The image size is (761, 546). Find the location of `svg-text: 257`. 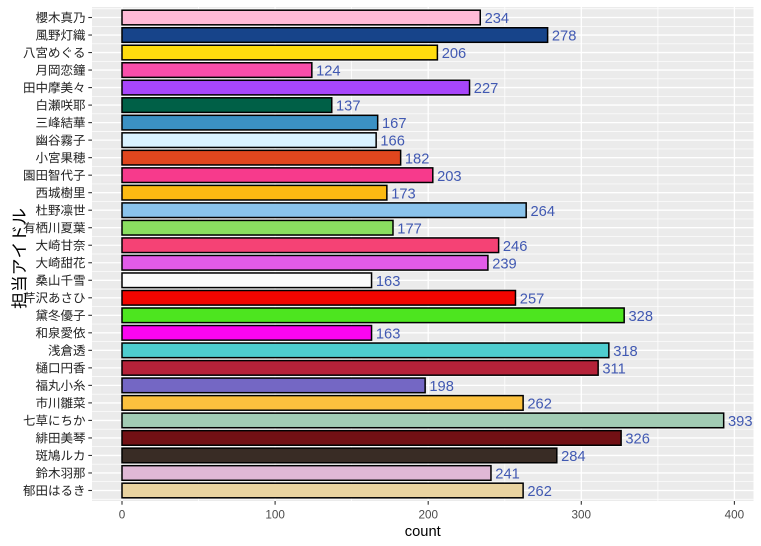

svg-text: 257 is located at coordinates (532, 299).